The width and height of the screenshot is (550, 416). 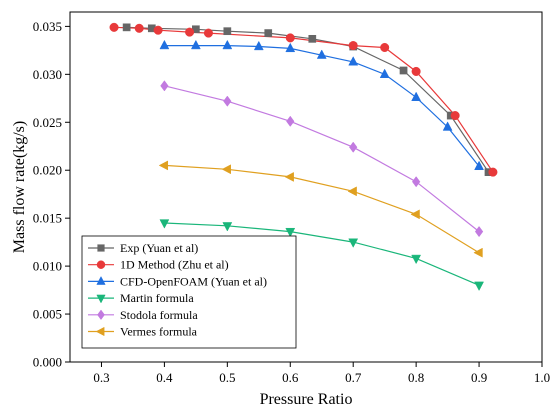 What do you see at coordinates (47, 122) in the screenshot?
I see `y-tick-label: 0.025` at bounding box center [47, 122].